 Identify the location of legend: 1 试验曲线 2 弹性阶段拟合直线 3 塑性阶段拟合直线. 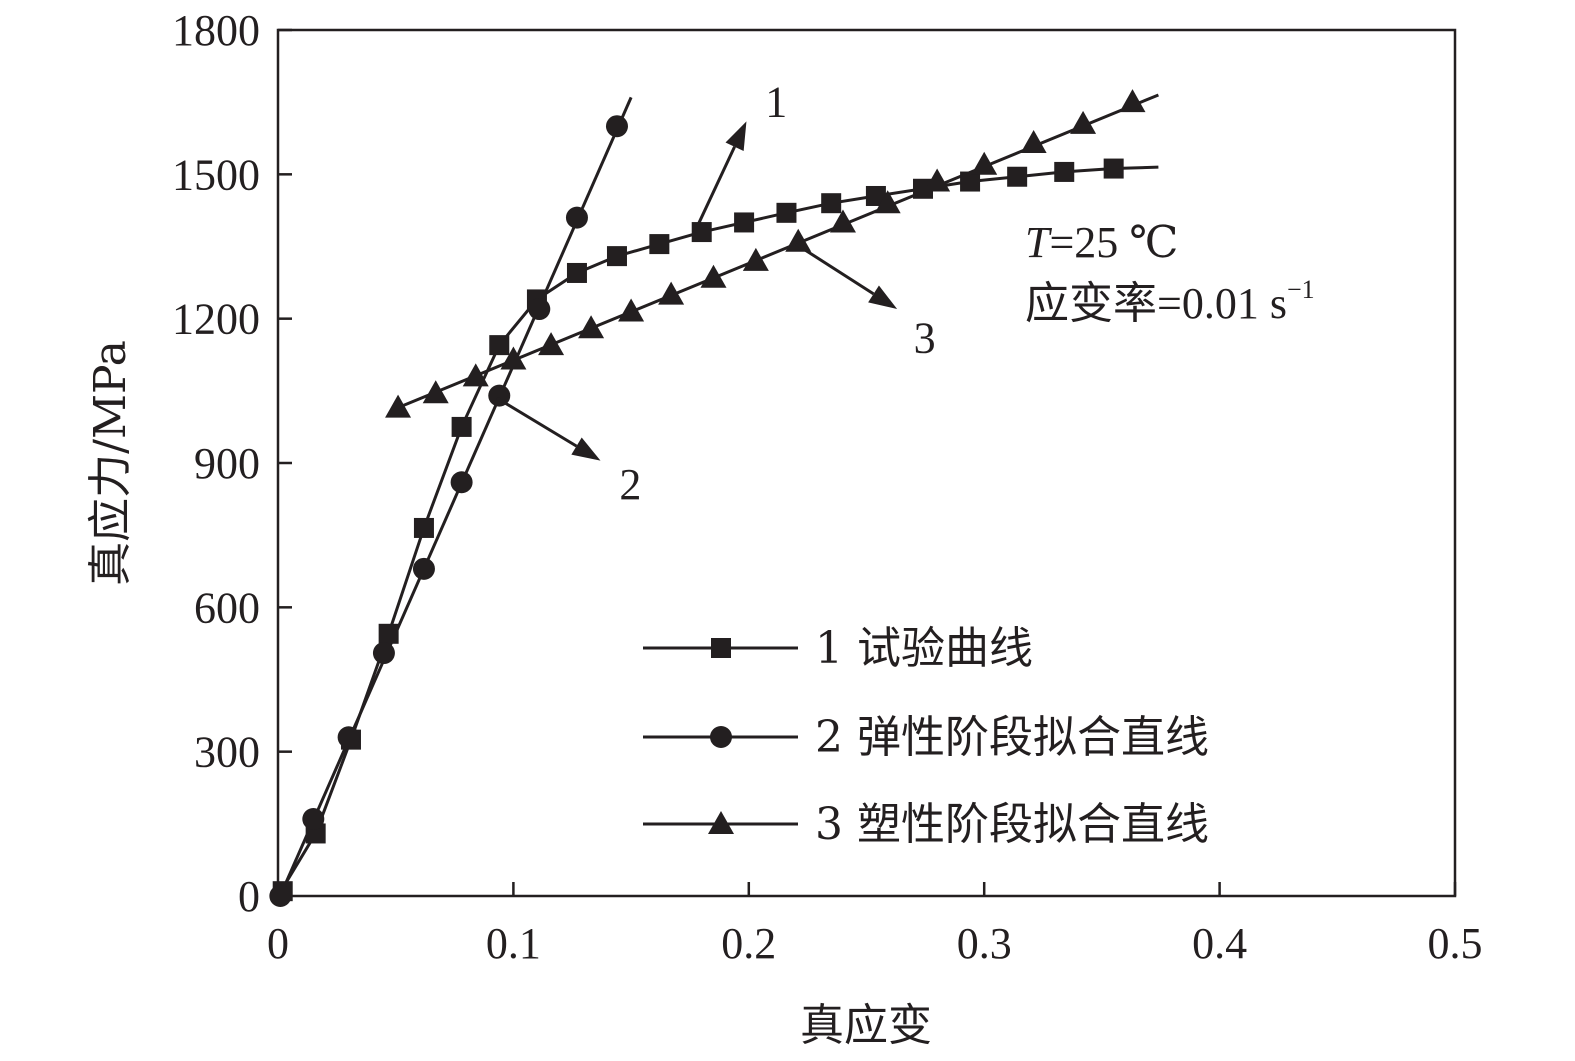
(926, 736).